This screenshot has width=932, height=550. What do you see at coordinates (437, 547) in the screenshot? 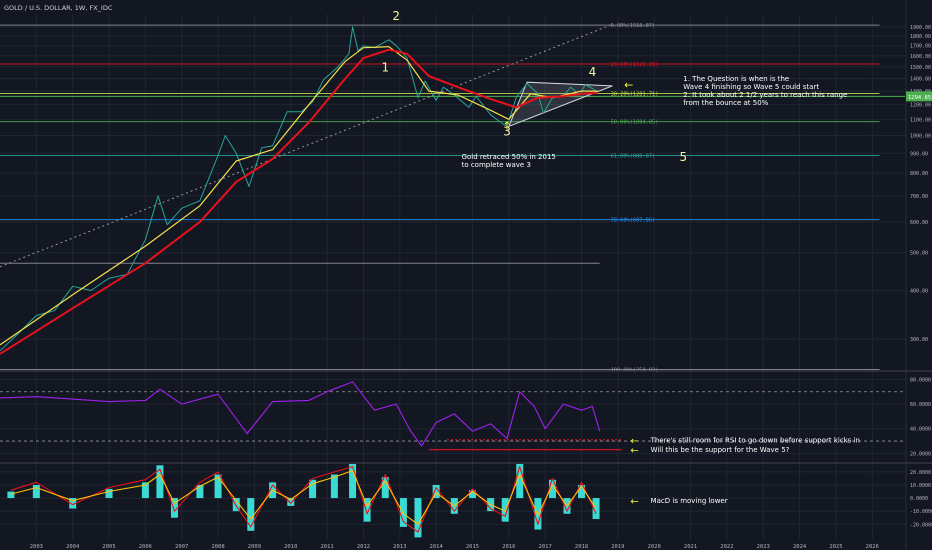
I see `x-tick-label: 2014` at bounding box center [437, 547].